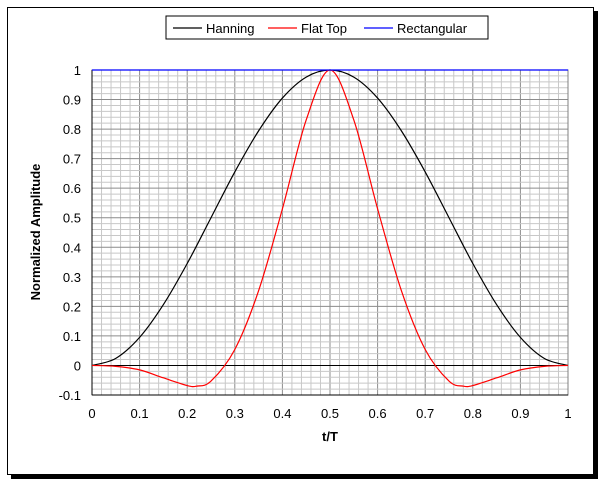 This screenshot has height=488, width=605. I want to click on y-tick-label: 0.4, so click(72, 247).